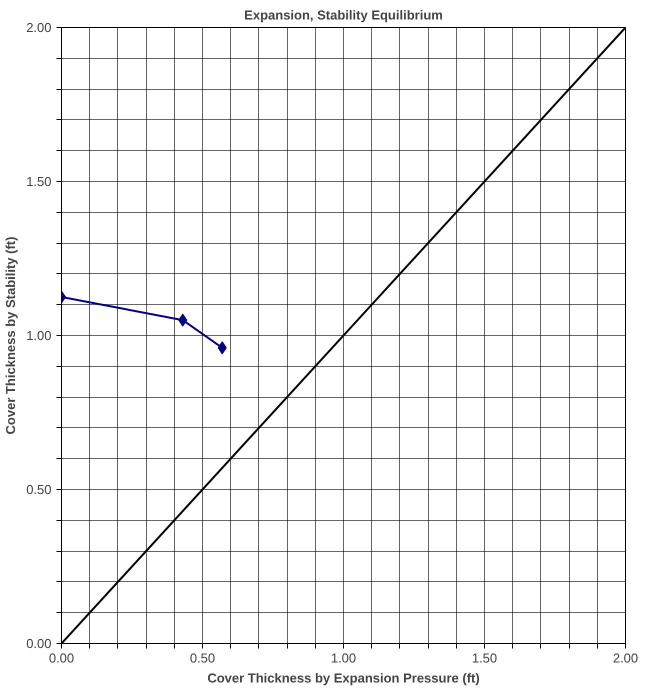 This screenshot has height=692, width=665. What do you see at coordinates (39, 27) in the screenshot?
I see `y-tick-label: 2.00` at bounding box center [39, 27].